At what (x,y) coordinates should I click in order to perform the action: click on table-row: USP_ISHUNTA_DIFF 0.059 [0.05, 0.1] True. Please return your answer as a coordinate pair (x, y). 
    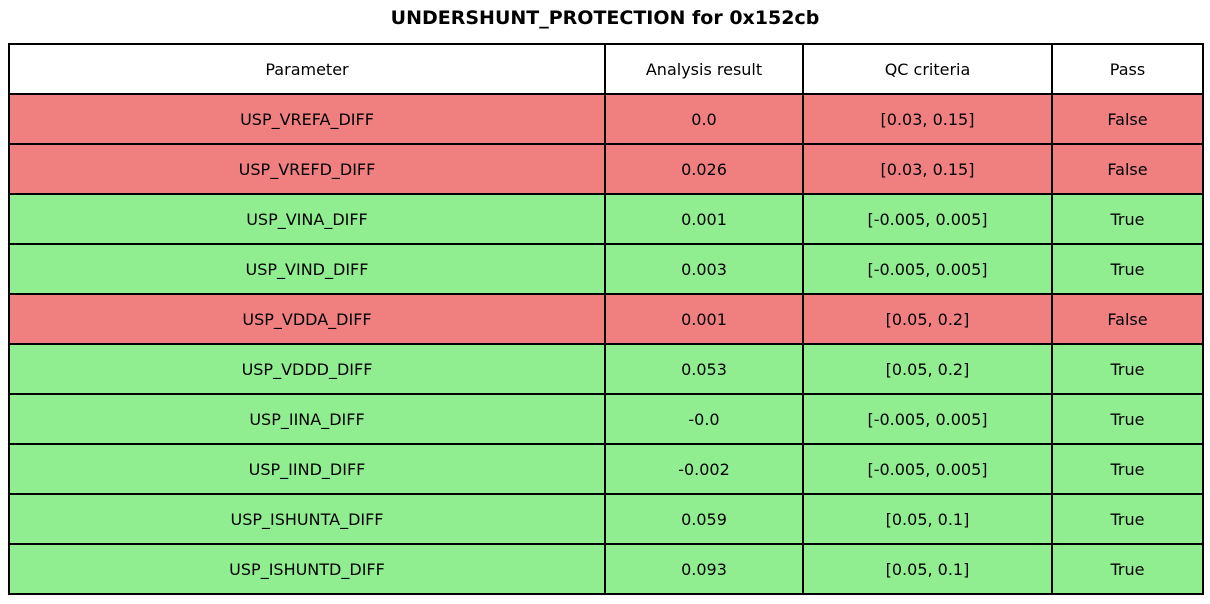
    Looking at the image, I should click on (606, 519).